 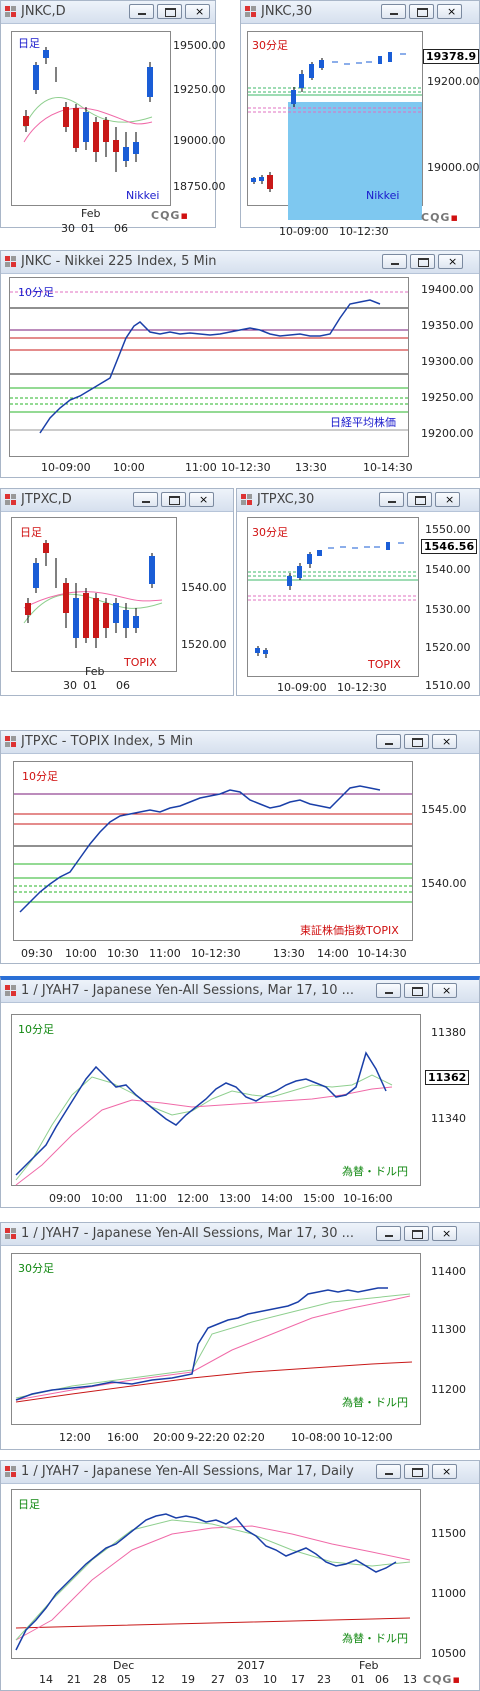 What do you see at coordinates (117, 500) in the screenshot?
I see `title-bar: JTPXC,D ×` at bounding box center [117, 500].